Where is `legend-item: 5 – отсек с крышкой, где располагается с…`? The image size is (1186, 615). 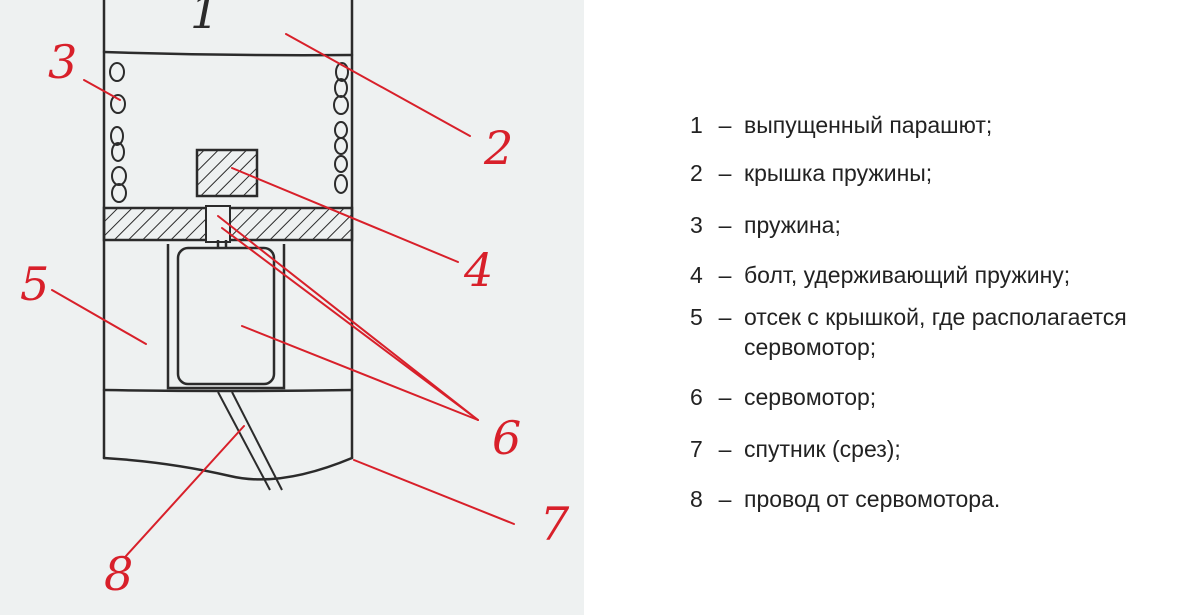 legend-item: 5 – отсек с крышкой, где располагается с… is located at coordinates (938, 332).